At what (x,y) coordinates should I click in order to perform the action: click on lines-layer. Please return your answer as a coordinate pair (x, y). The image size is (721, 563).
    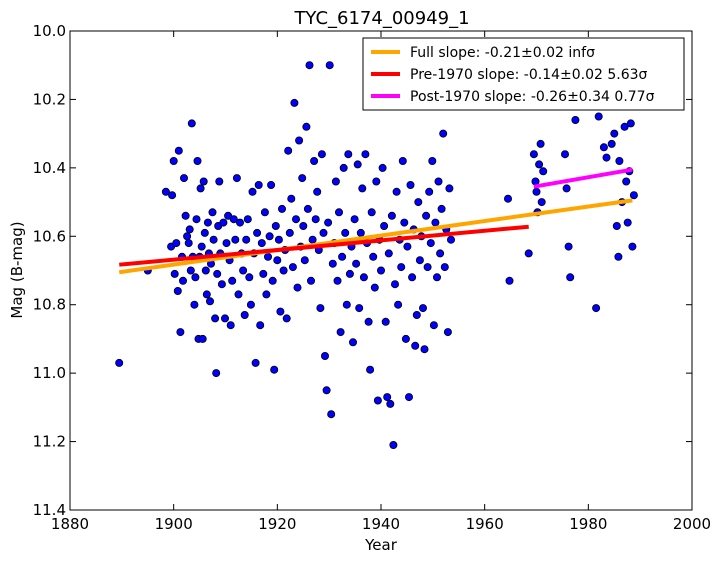
    Looking at the image, I should click on (375, 221).